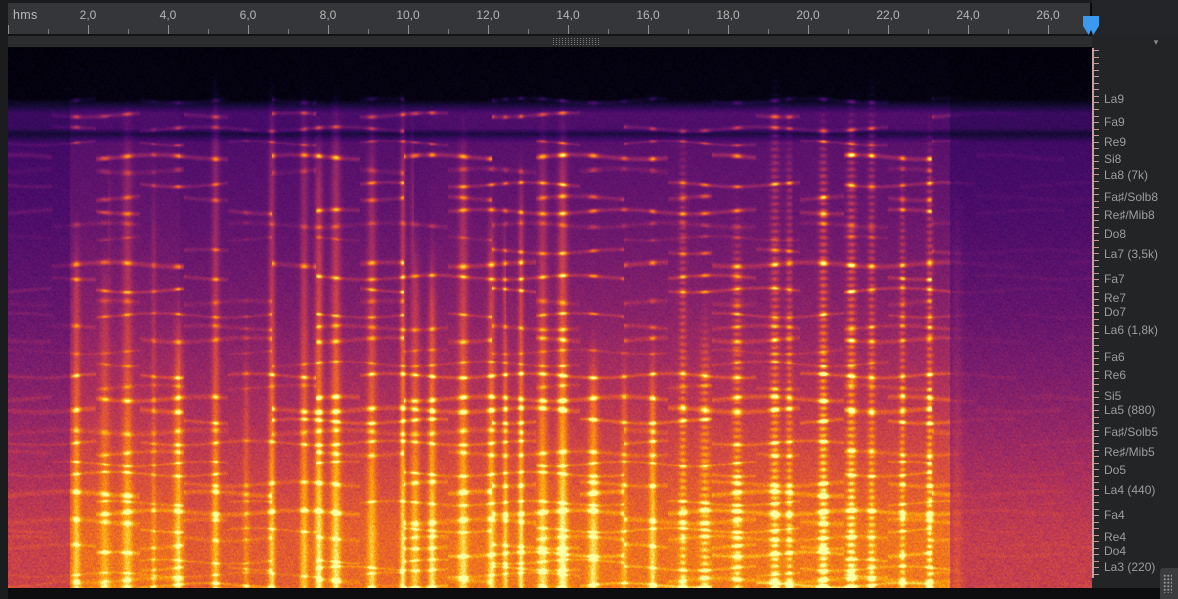 This screenshot has width=1178, height=599. Describe the element at coordinates (1131, 330) in the screenshot. I see `pitch-note-label: La6 (1,8k)` at that location.